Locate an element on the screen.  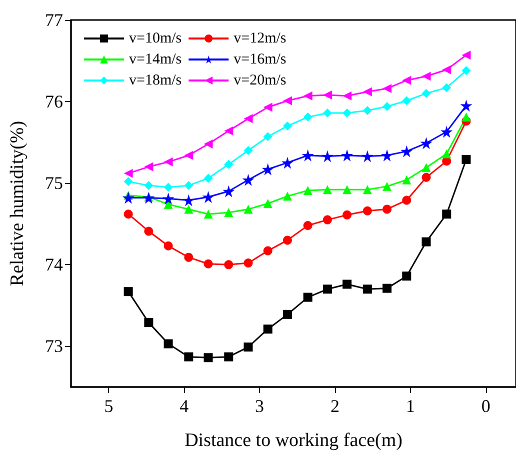
x-axis-title: Distance to working face(m) is located at coordinates (293, 440).